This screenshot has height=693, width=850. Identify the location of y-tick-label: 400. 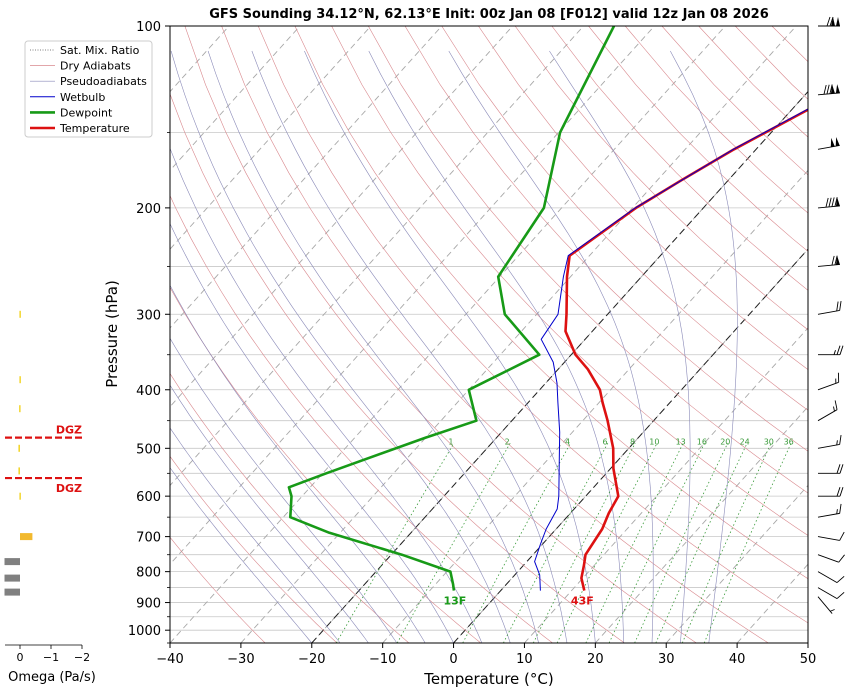
(148, 391).